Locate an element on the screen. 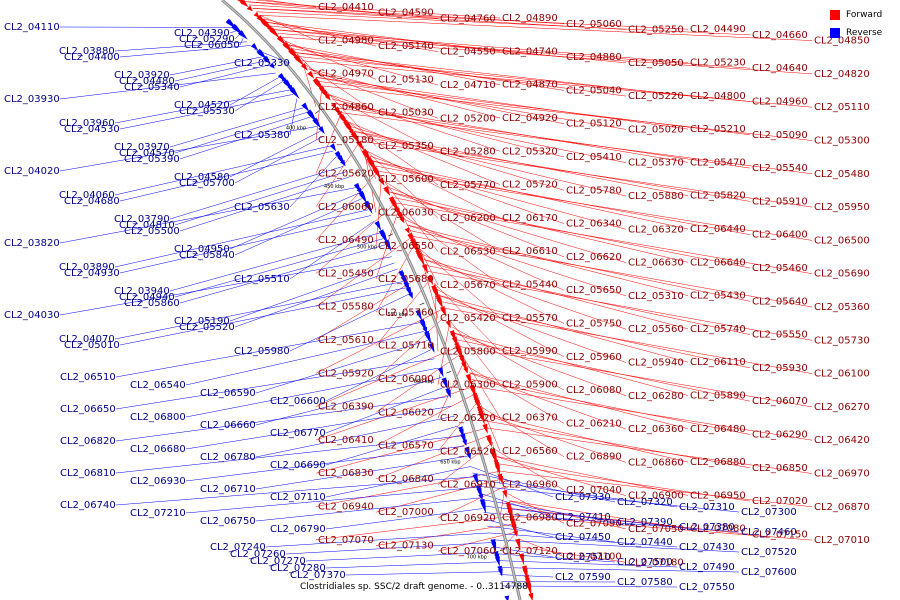 Image resolution: width=900 pixels, height=600 pixels. forward-gene-label: CL2_07130 is located at coordinates (406, 546).